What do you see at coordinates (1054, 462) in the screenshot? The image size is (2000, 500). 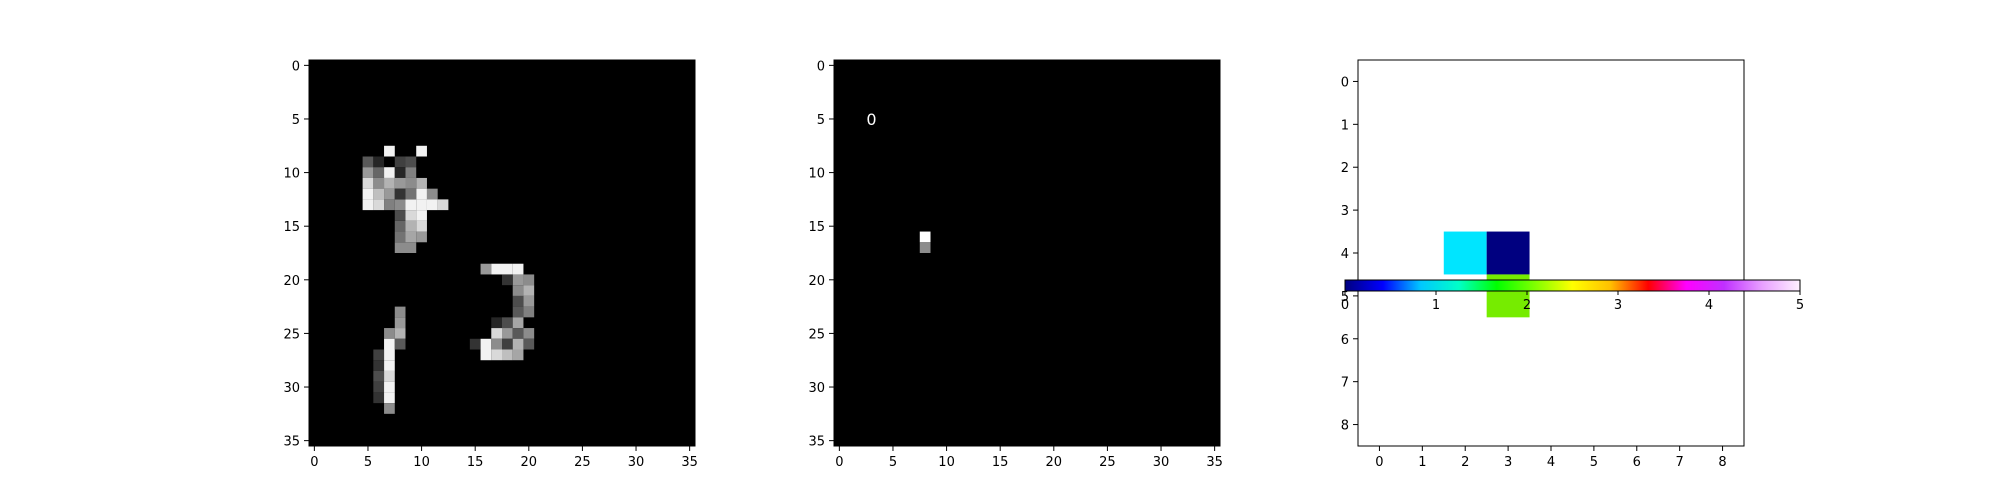 I see `x-tick-label: 20` at bounding box center [1054, 462].